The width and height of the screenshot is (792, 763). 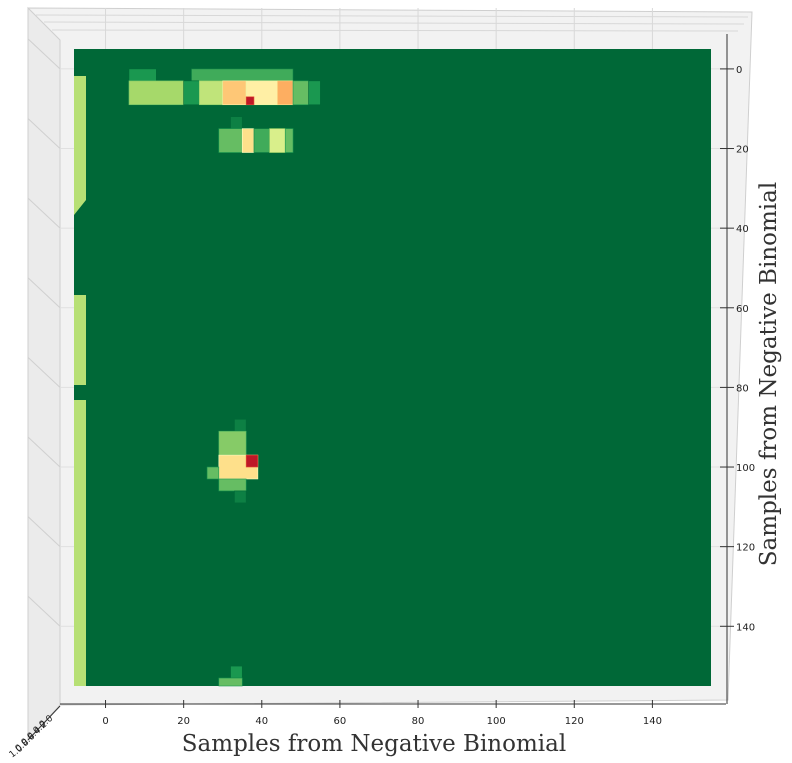 I want to click on x-tick-label: 40, so click(x=261, y=721).